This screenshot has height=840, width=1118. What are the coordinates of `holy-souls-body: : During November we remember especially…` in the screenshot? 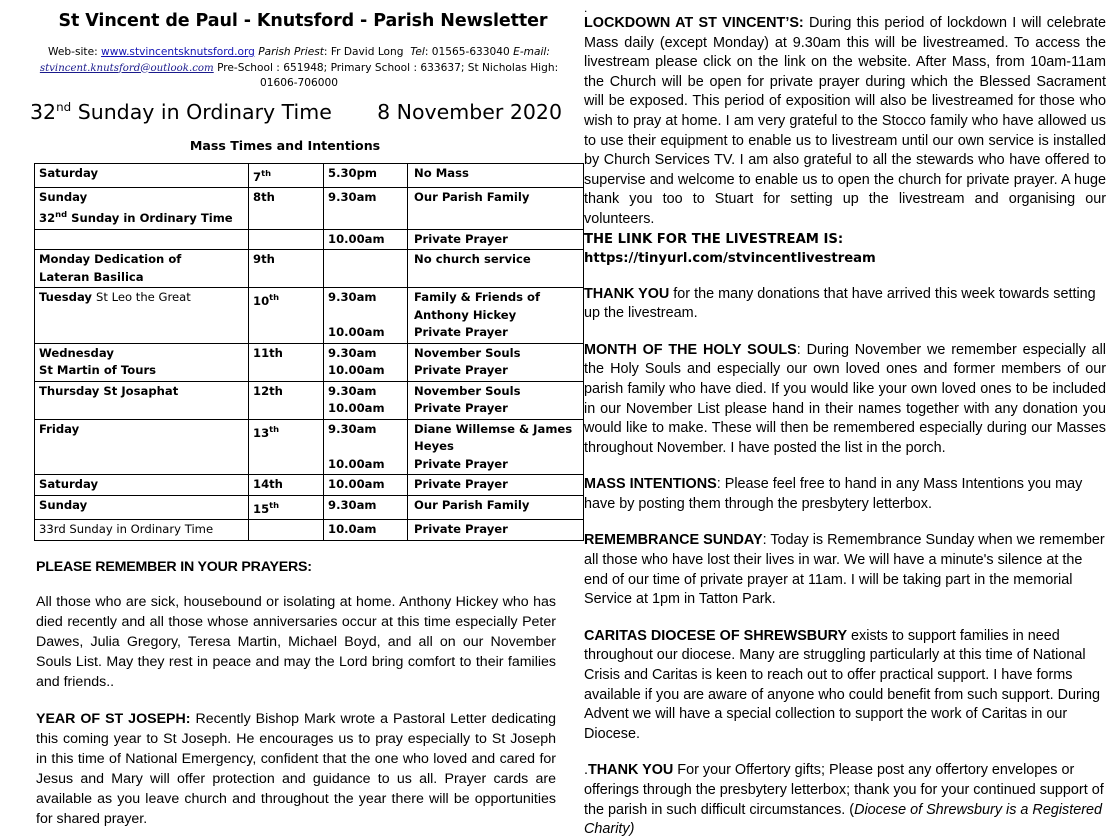 It's located at (845, 398).